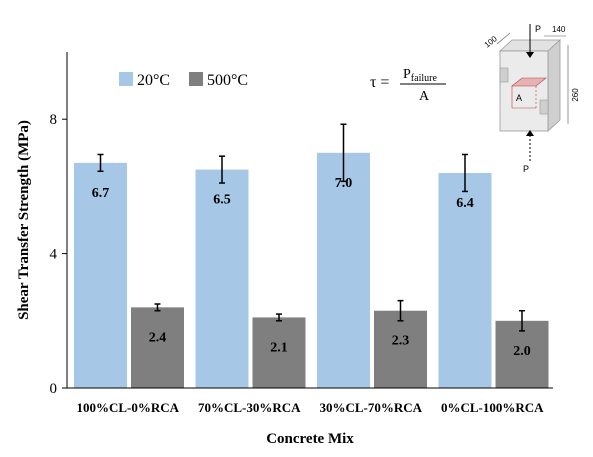  I want to click on legend-swatch-20c, so click(126, 79).